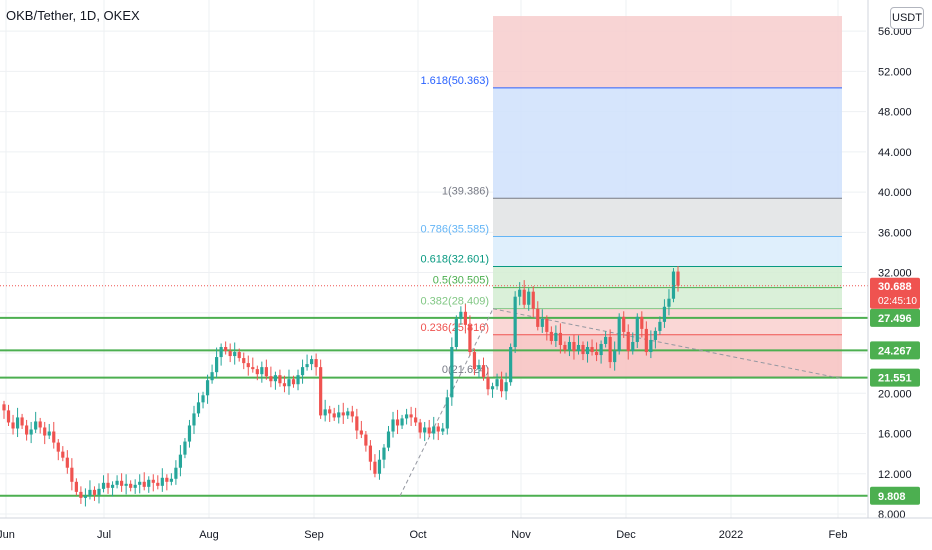  Describe the element at coordinates (895, 32) in the screenshot. I see `y-tick-label: 56.000` at that location.